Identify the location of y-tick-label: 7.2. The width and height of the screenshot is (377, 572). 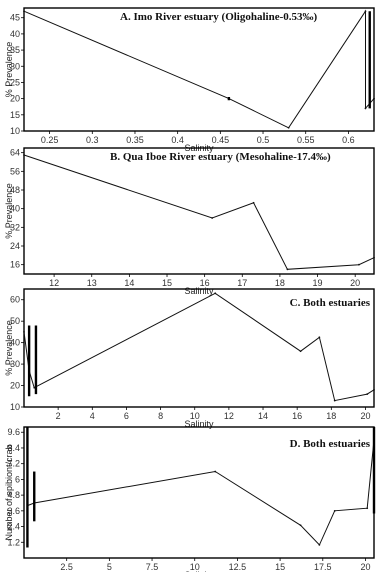
(13, 464).